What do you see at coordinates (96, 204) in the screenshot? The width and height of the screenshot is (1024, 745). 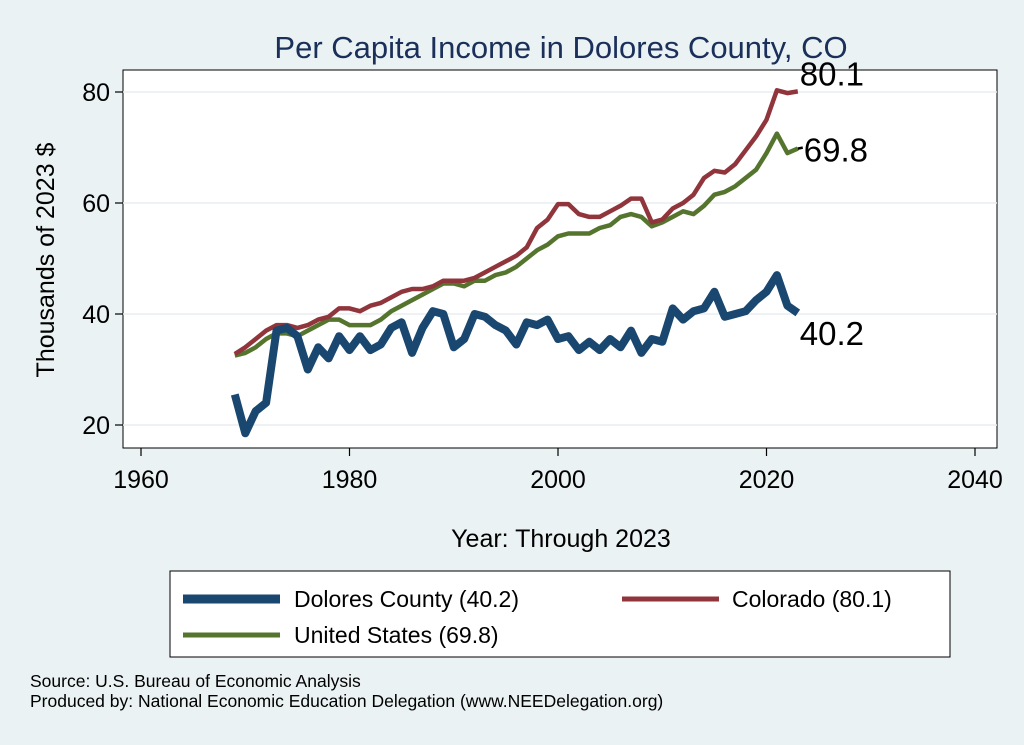 I see `y-tick-label-60: 60` at bounding box center [96, 204].